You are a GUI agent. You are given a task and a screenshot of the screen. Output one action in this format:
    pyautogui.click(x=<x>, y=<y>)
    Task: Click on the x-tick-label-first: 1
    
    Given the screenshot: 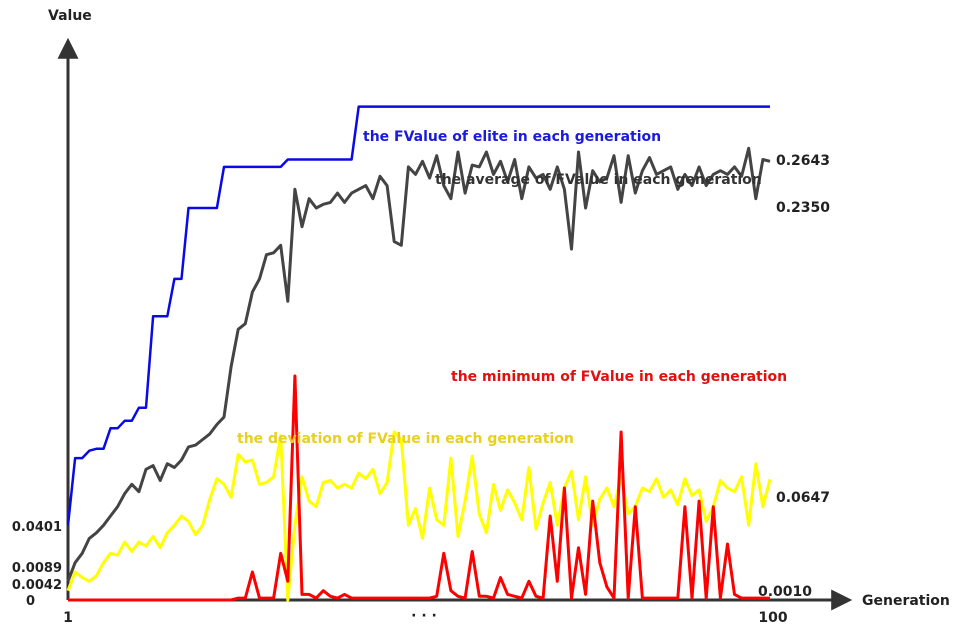 What is the action you would take?
    pyautogui.click(x=68, y=618)
    